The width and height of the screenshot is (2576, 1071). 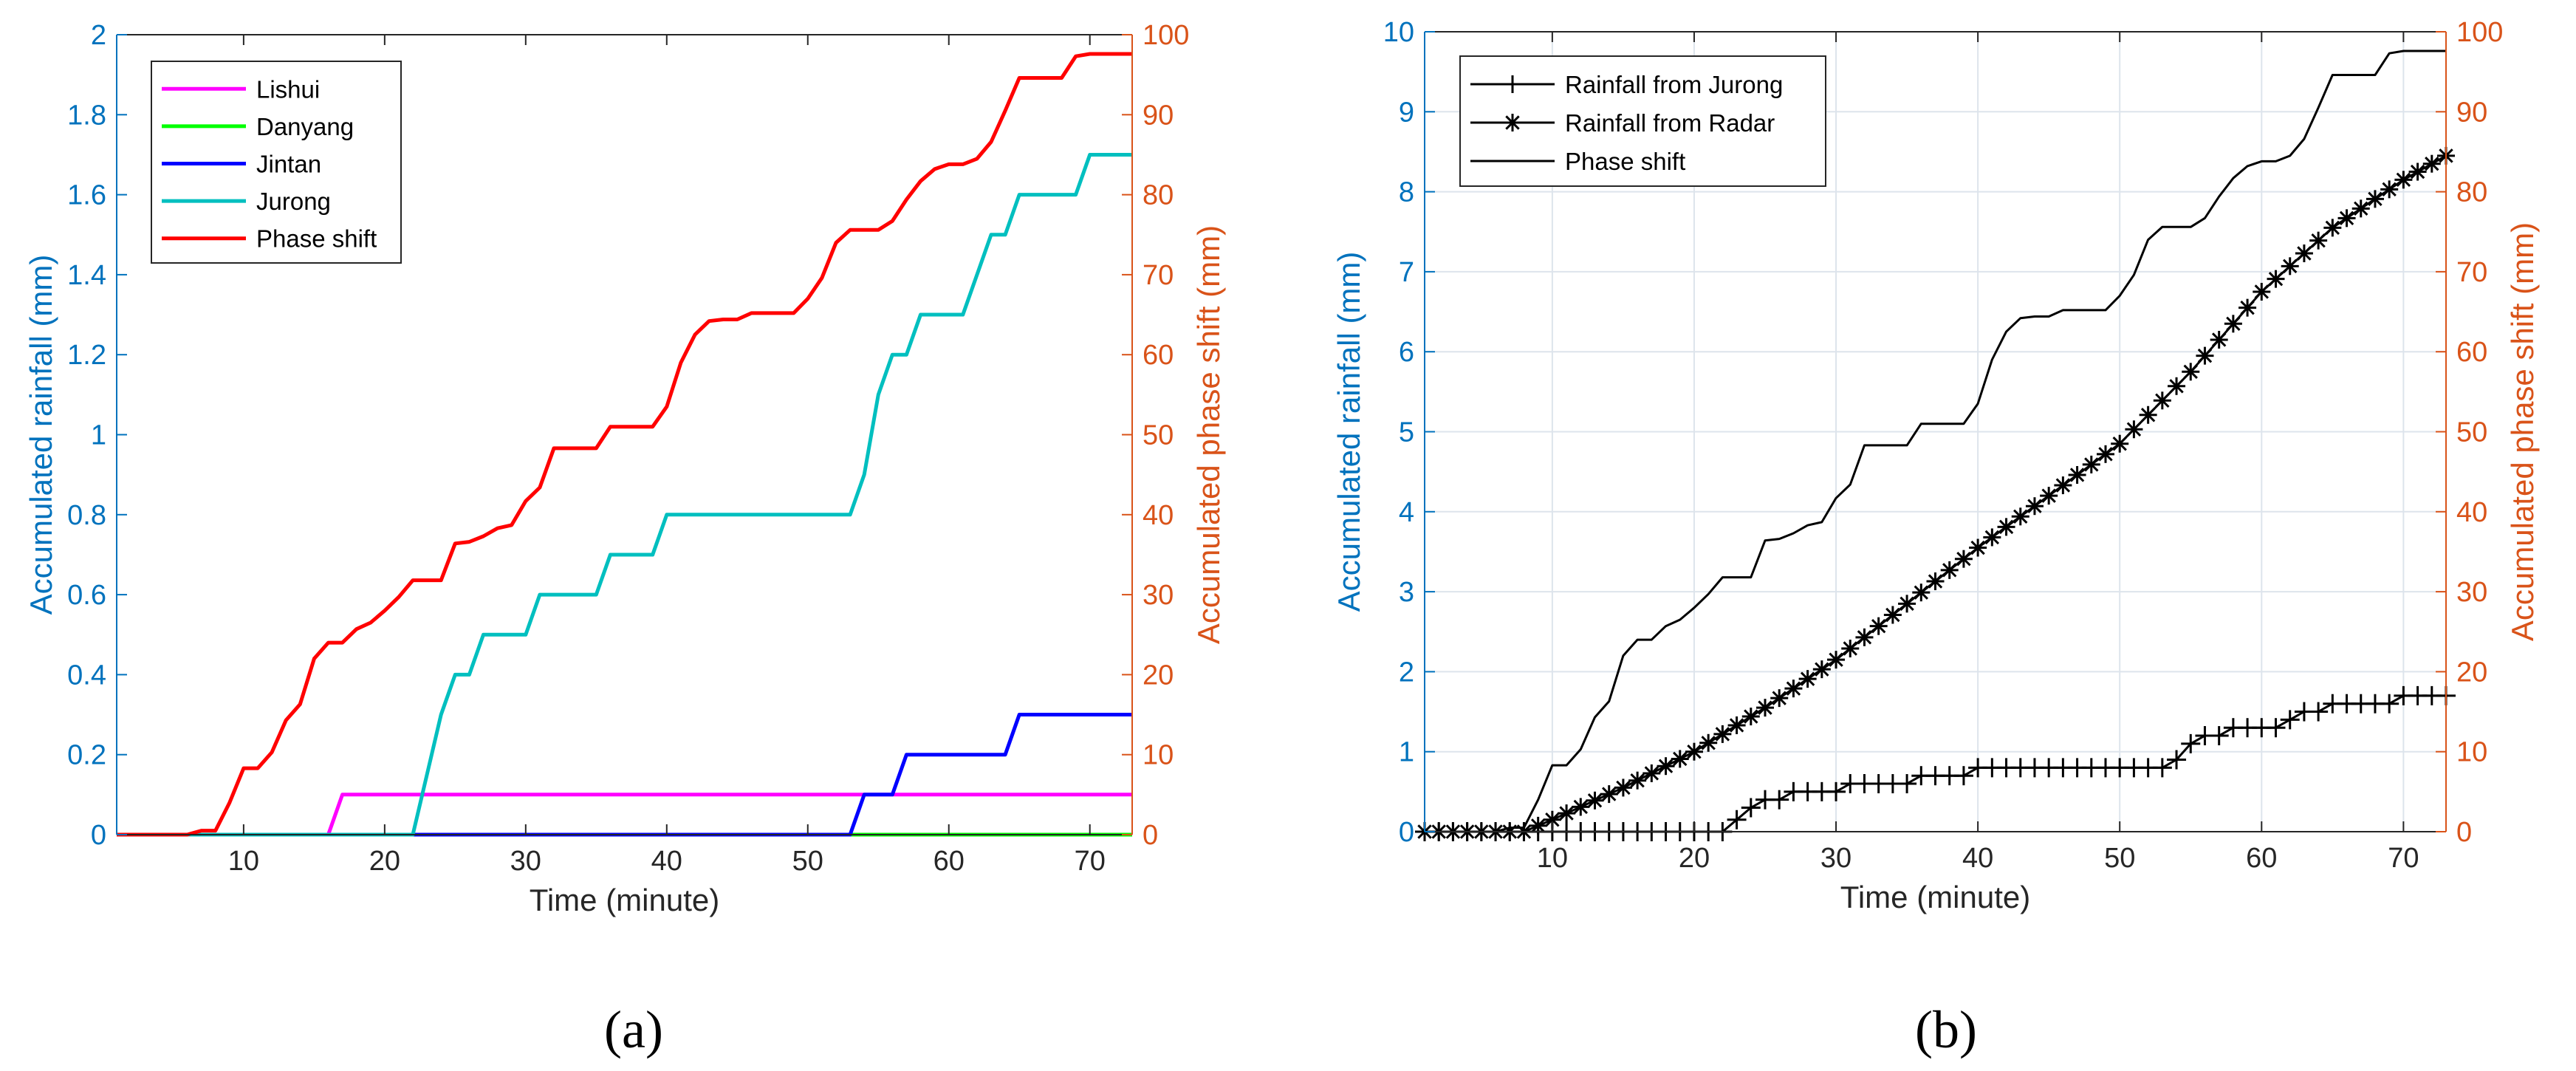 I want to click on y-left-tick-label: 6, so click(x=1406, y=353).